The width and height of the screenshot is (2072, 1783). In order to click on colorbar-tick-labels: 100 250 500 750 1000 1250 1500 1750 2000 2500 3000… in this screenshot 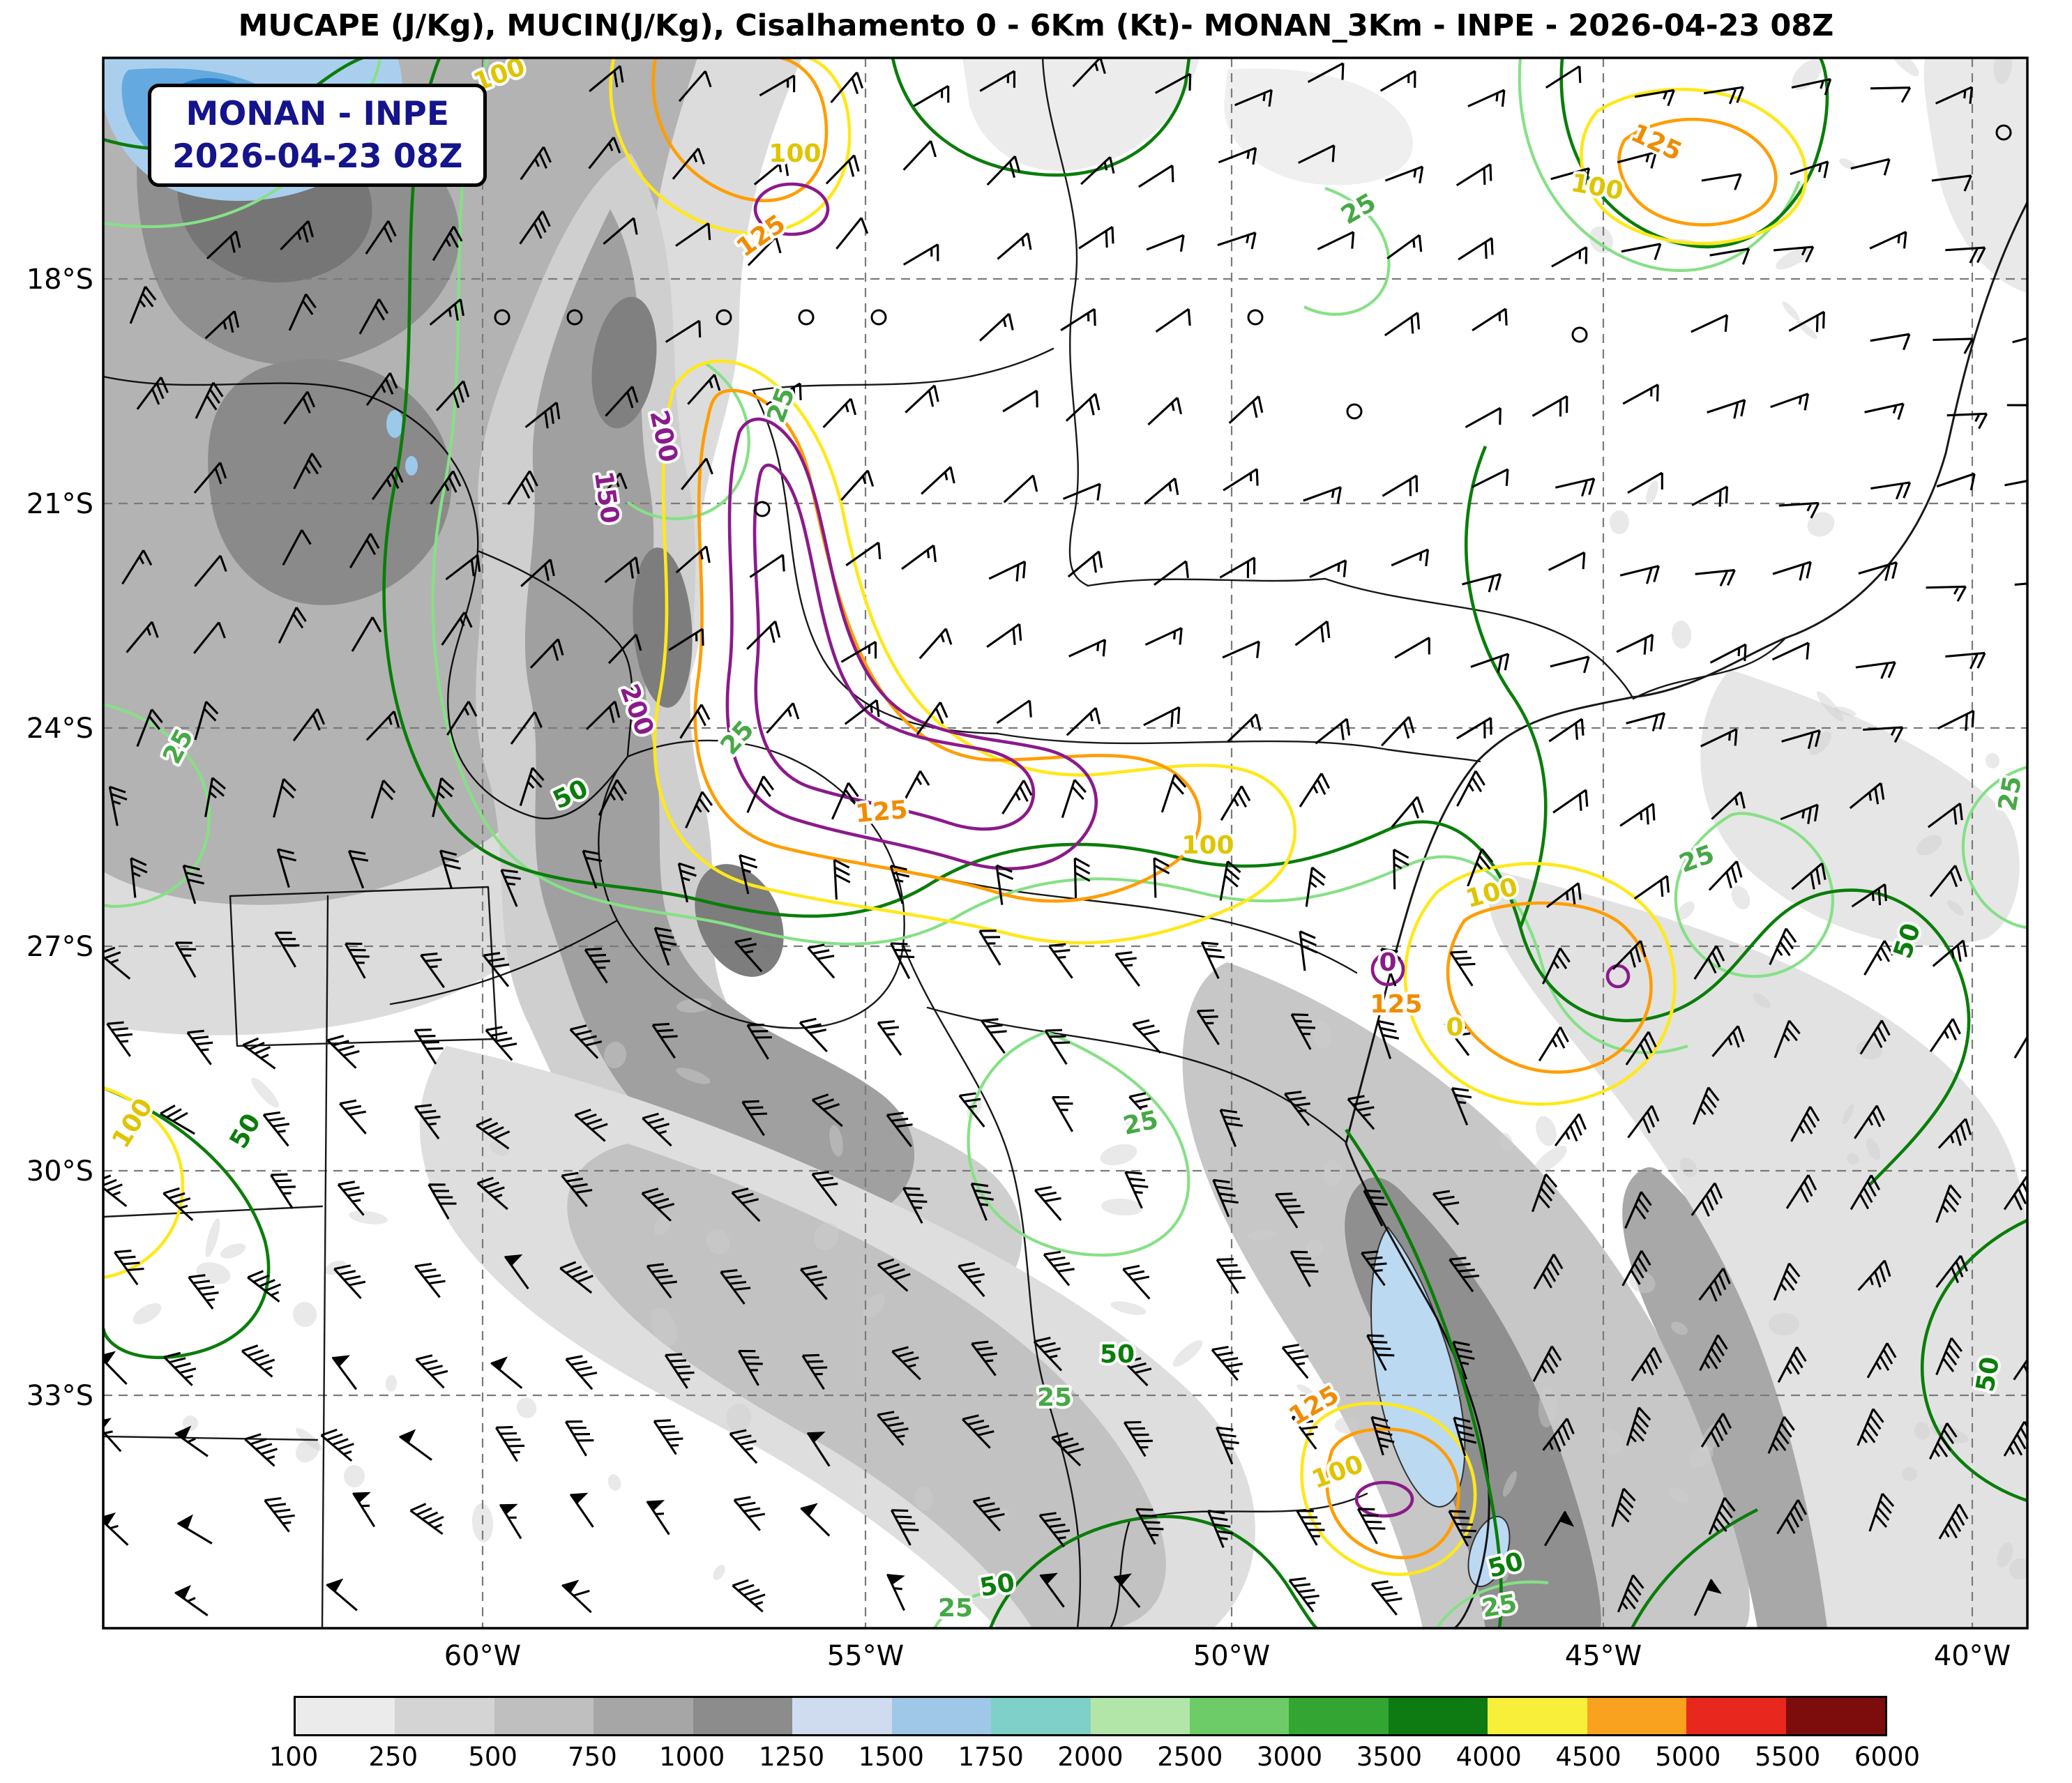, I will do `click(1095, 1758)`.